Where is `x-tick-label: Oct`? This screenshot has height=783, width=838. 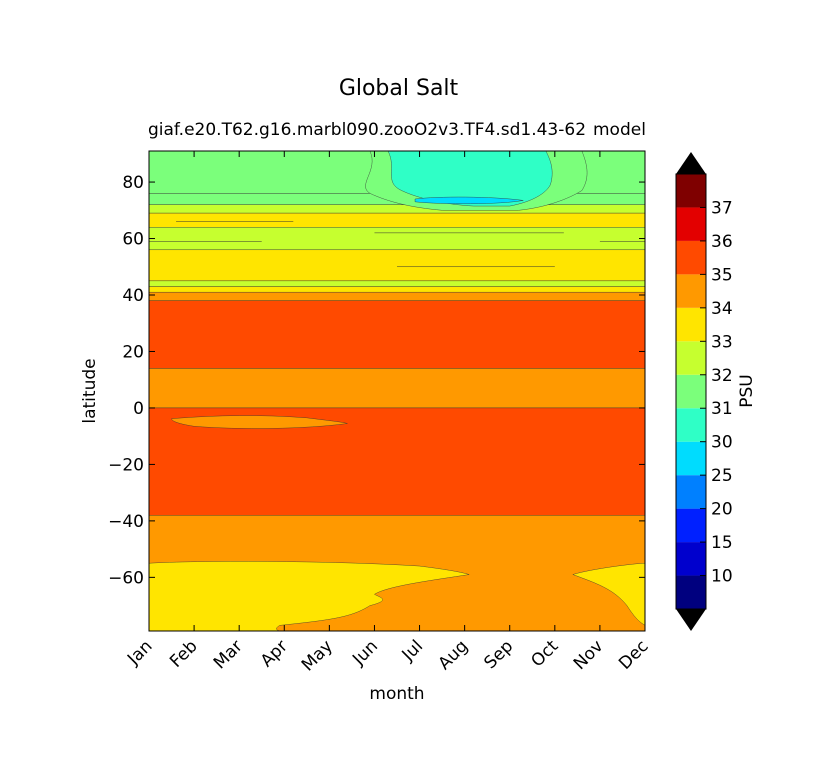 x-tick-label: Oct is located at coordinates (544, 653).